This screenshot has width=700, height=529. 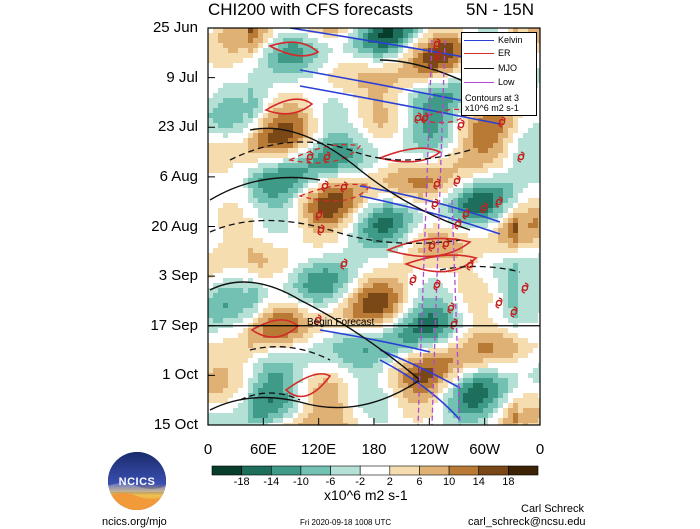 What do you see at coordinates (293, 49) in the screenshot?
I see `er-contour` at bounding box center [293, 49].